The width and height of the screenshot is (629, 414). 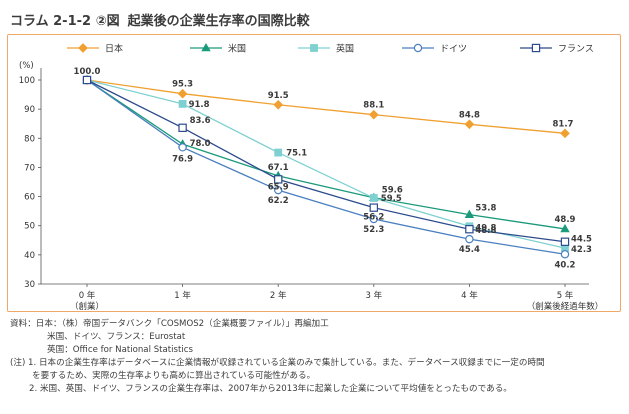 What do you see at coordinates (565, 306) in the screenshot?
I see `x-tick-sublabel: （創業後経過年数）` at bounding box center [565, 306].